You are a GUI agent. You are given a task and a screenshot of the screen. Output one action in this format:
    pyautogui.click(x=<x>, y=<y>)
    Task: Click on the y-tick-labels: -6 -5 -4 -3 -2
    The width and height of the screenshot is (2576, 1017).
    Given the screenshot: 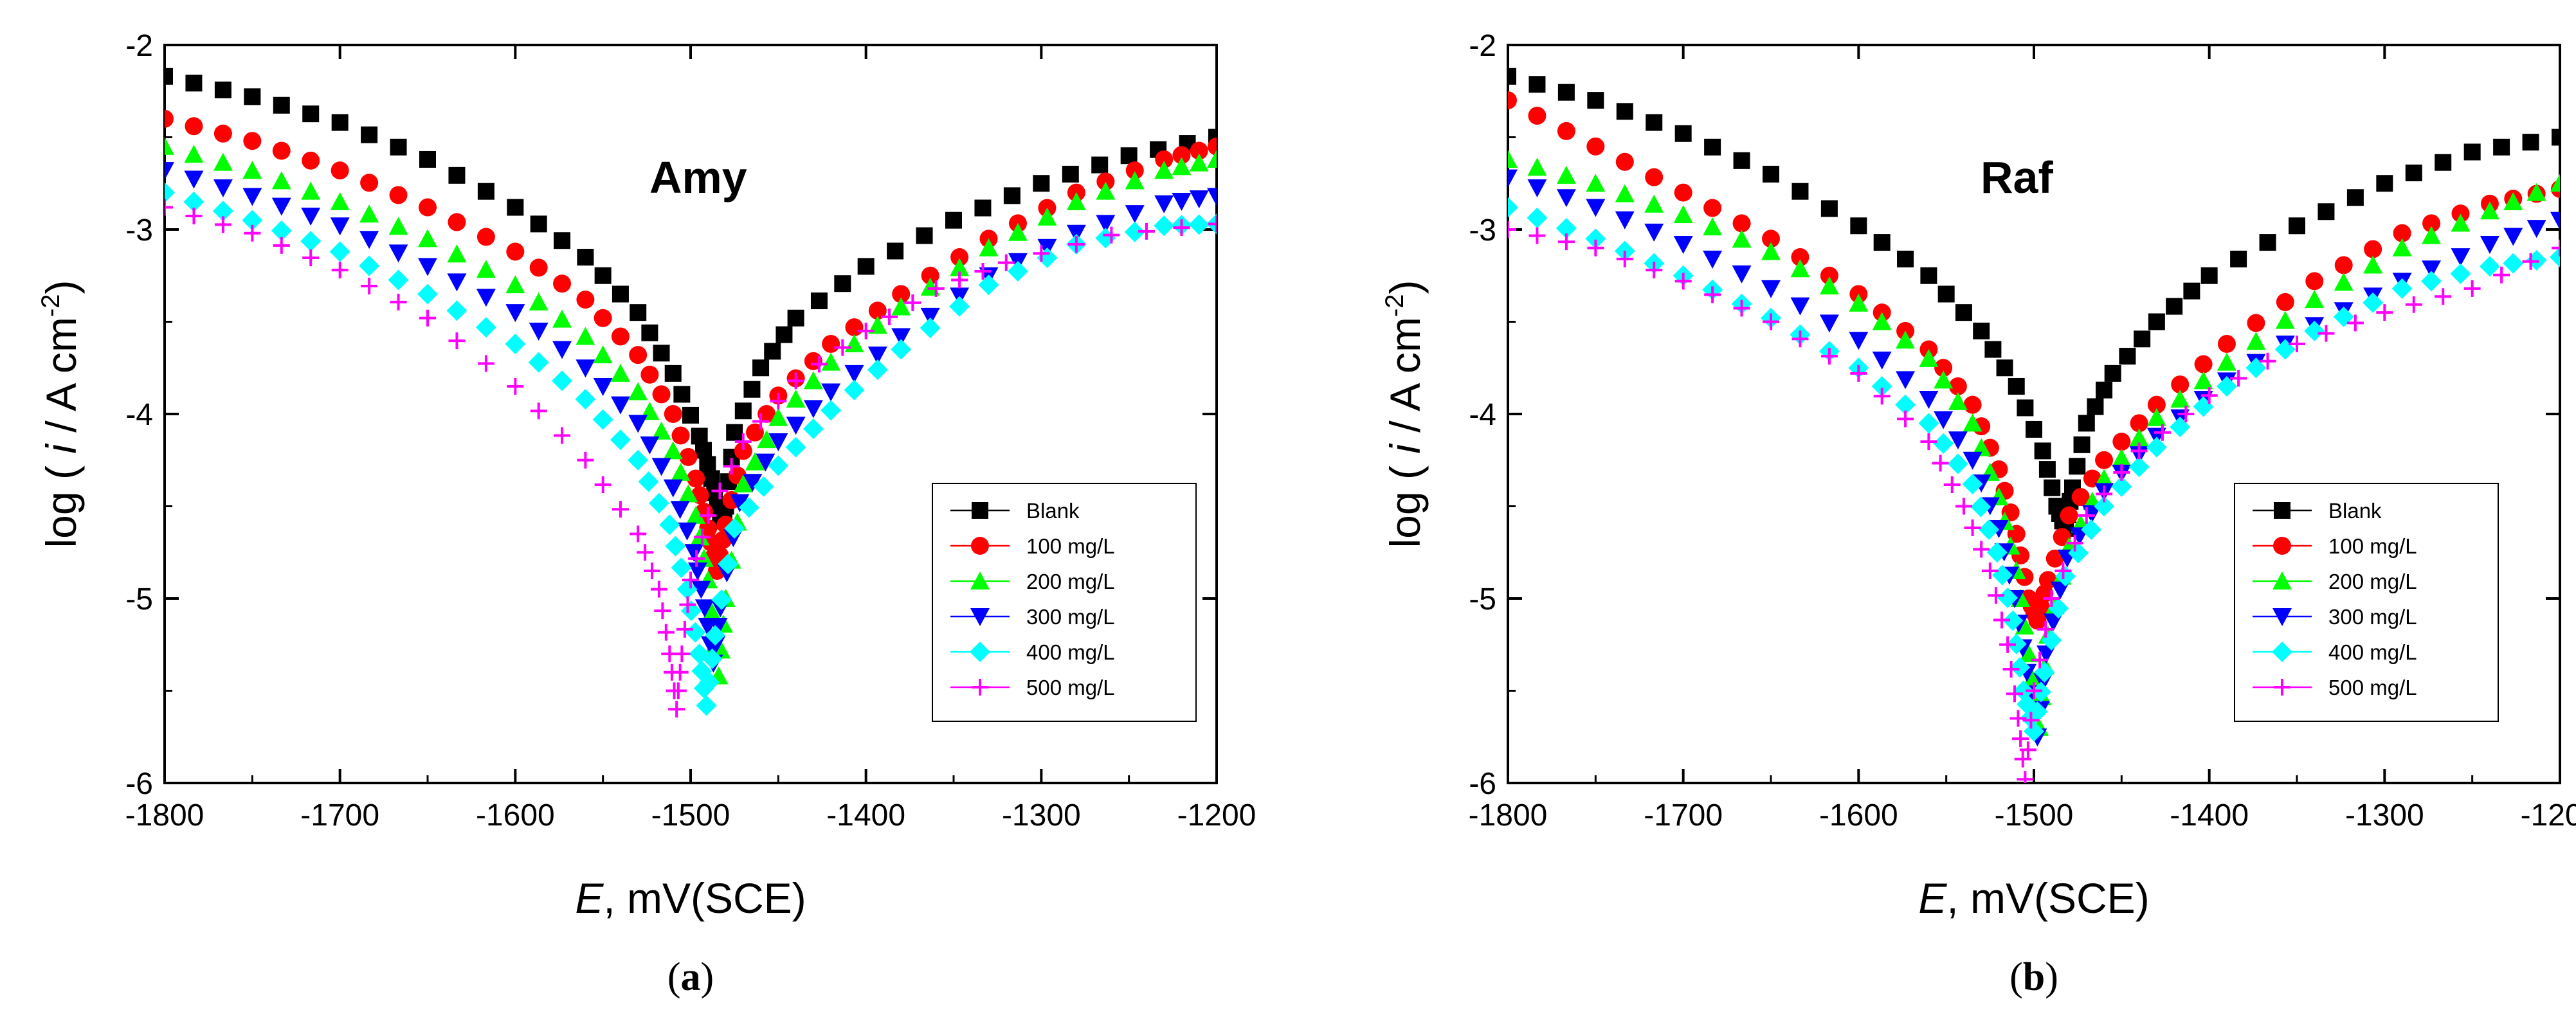 What is the action you would take?
    pyautogui.click(x=139, y=415)
    